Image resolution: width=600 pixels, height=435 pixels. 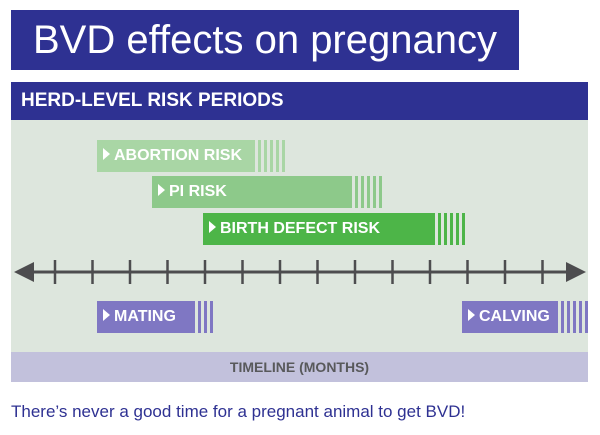 I want to click on mating-label: MATING, so click(x=145, y=316).